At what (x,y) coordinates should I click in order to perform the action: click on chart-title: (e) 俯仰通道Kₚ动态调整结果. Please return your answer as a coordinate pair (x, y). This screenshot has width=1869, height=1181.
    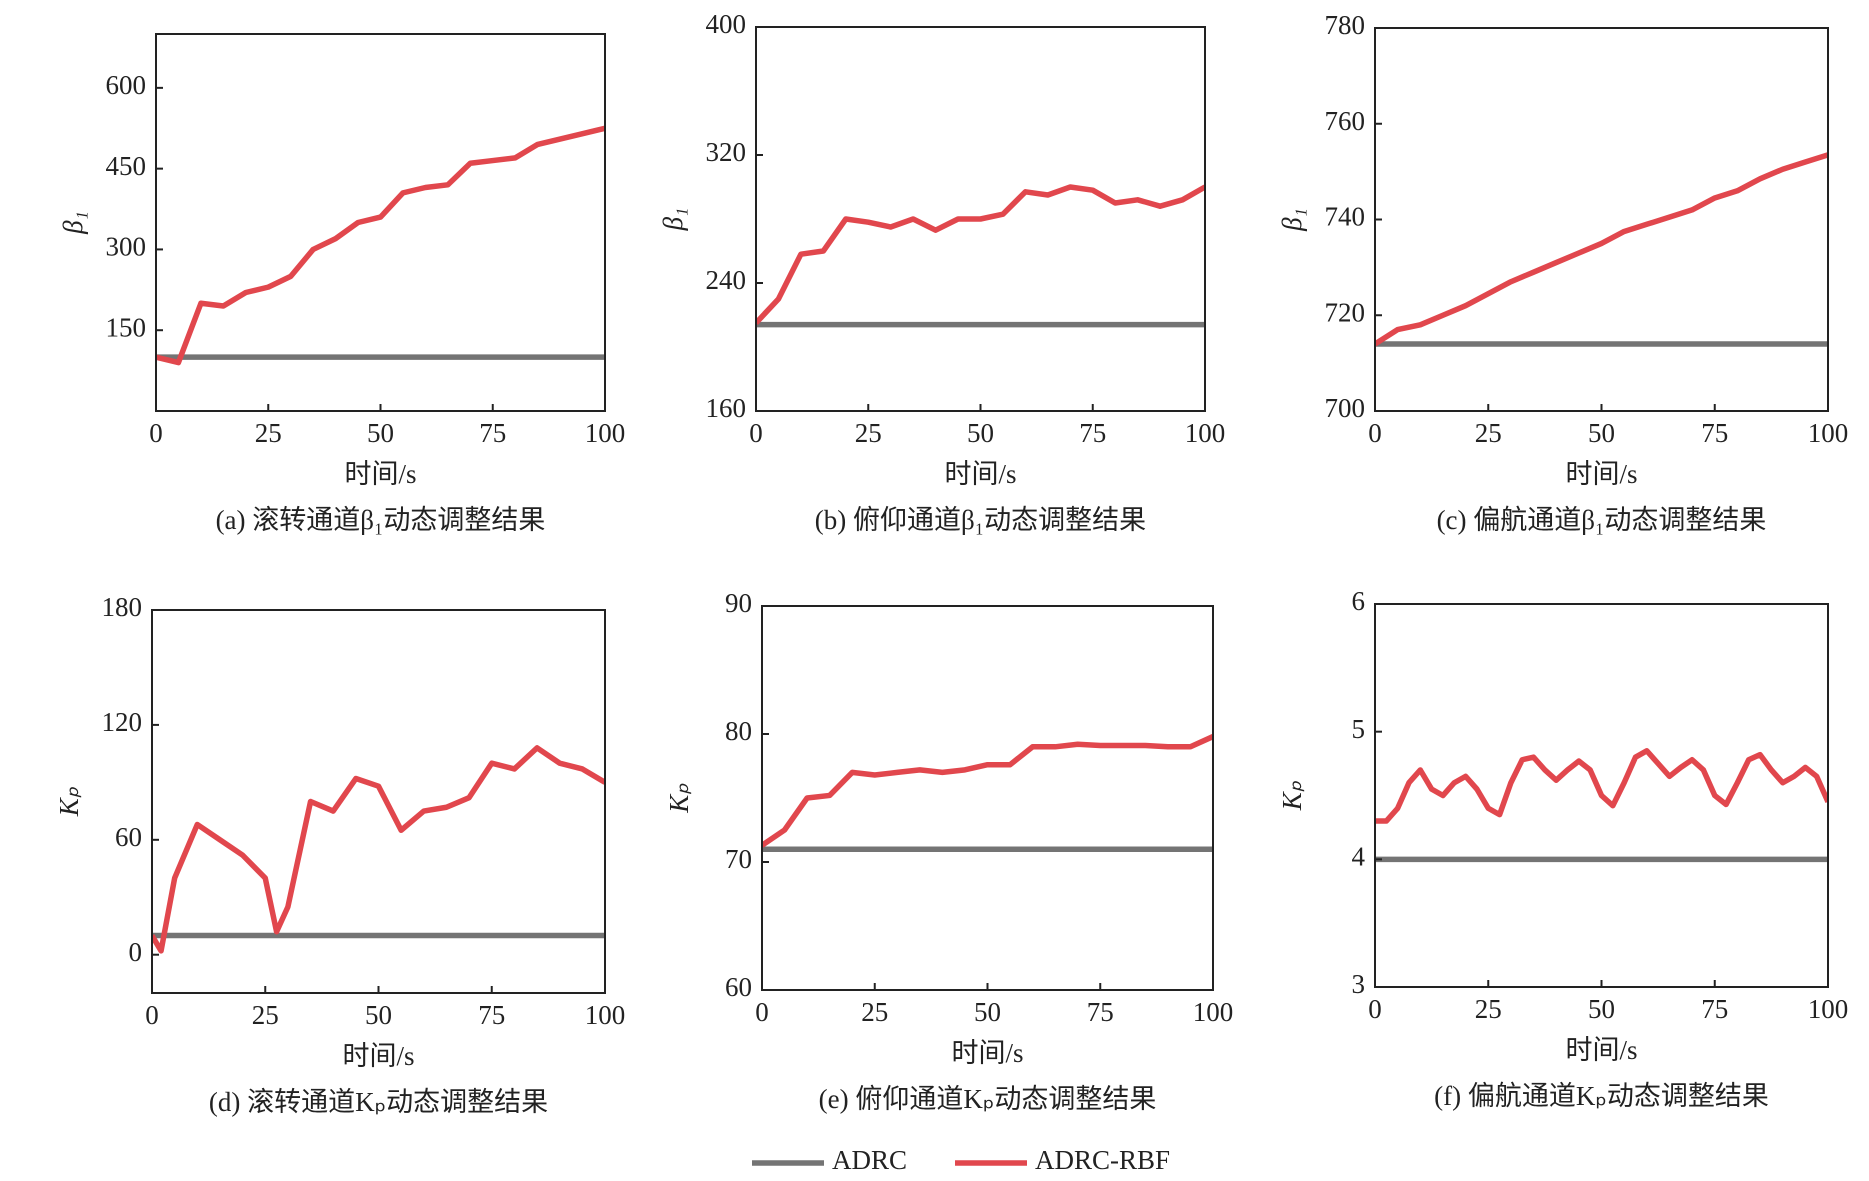
    Looking at the image, I should click on (988, 1099).